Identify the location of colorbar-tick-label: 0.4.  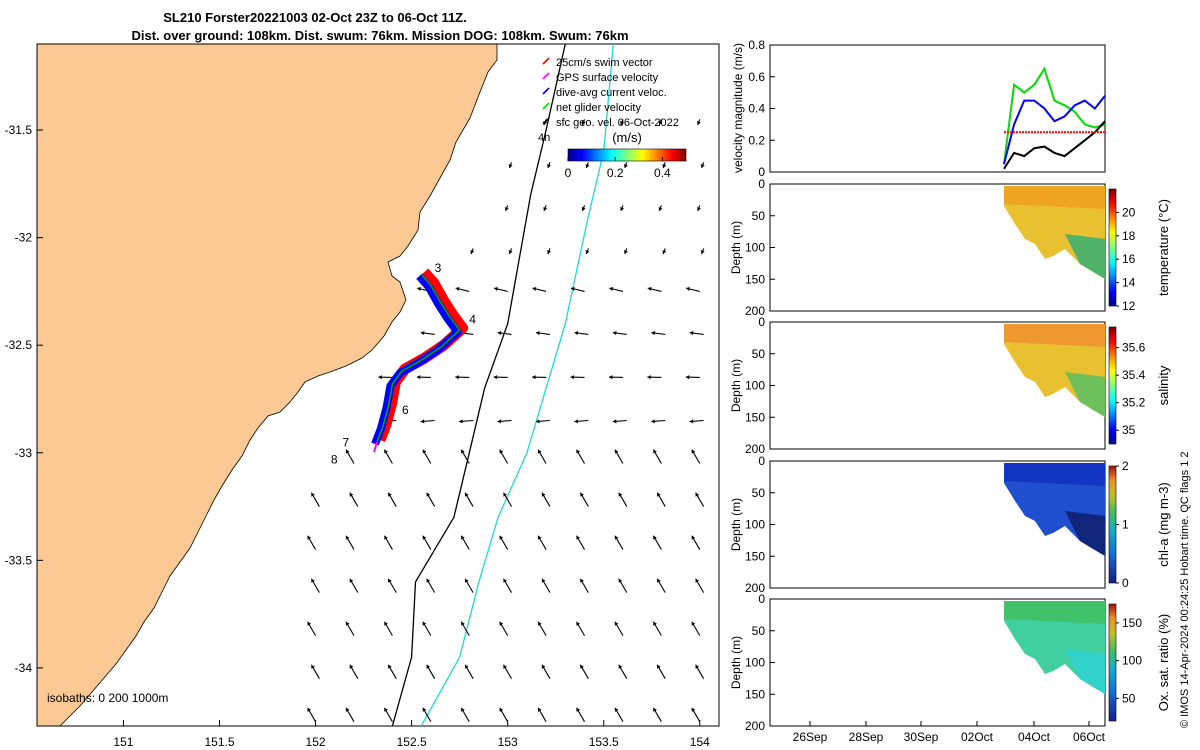
(662, 173).